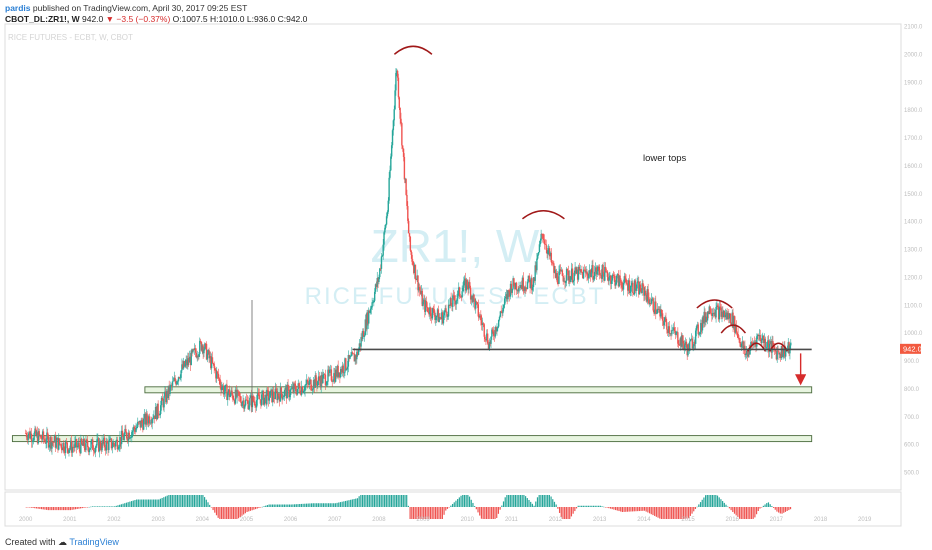 This screenshot has height=550, width=932. Describe the element at coordinates (18, 8) in the screenshot. I see `author-link: pardis` at that location.